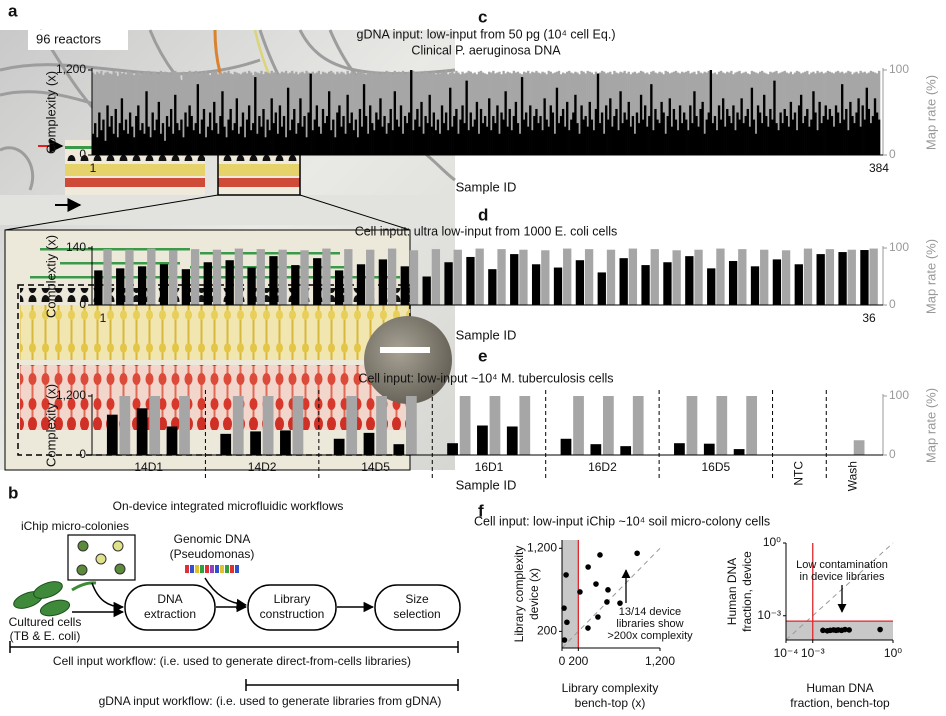 Image resolution: width=946 pixels, height=716 pixels. What do you see at coordinates (83, 546) in the screenshot?
I see `shape-circle` at bounding box center [83, 546].